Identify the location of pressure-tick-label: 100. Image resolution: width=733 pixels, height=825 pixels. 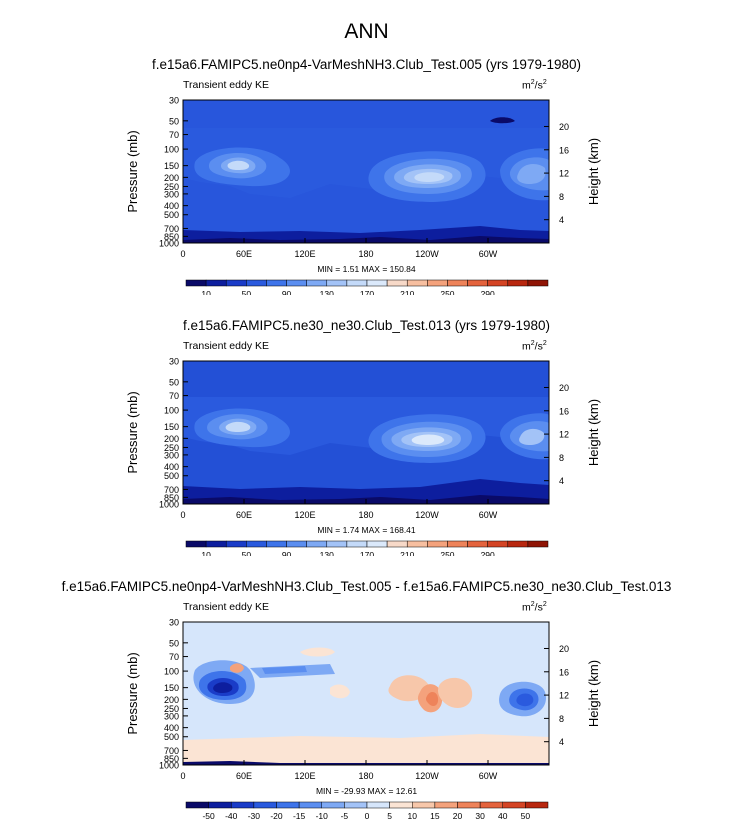
(171, 411).